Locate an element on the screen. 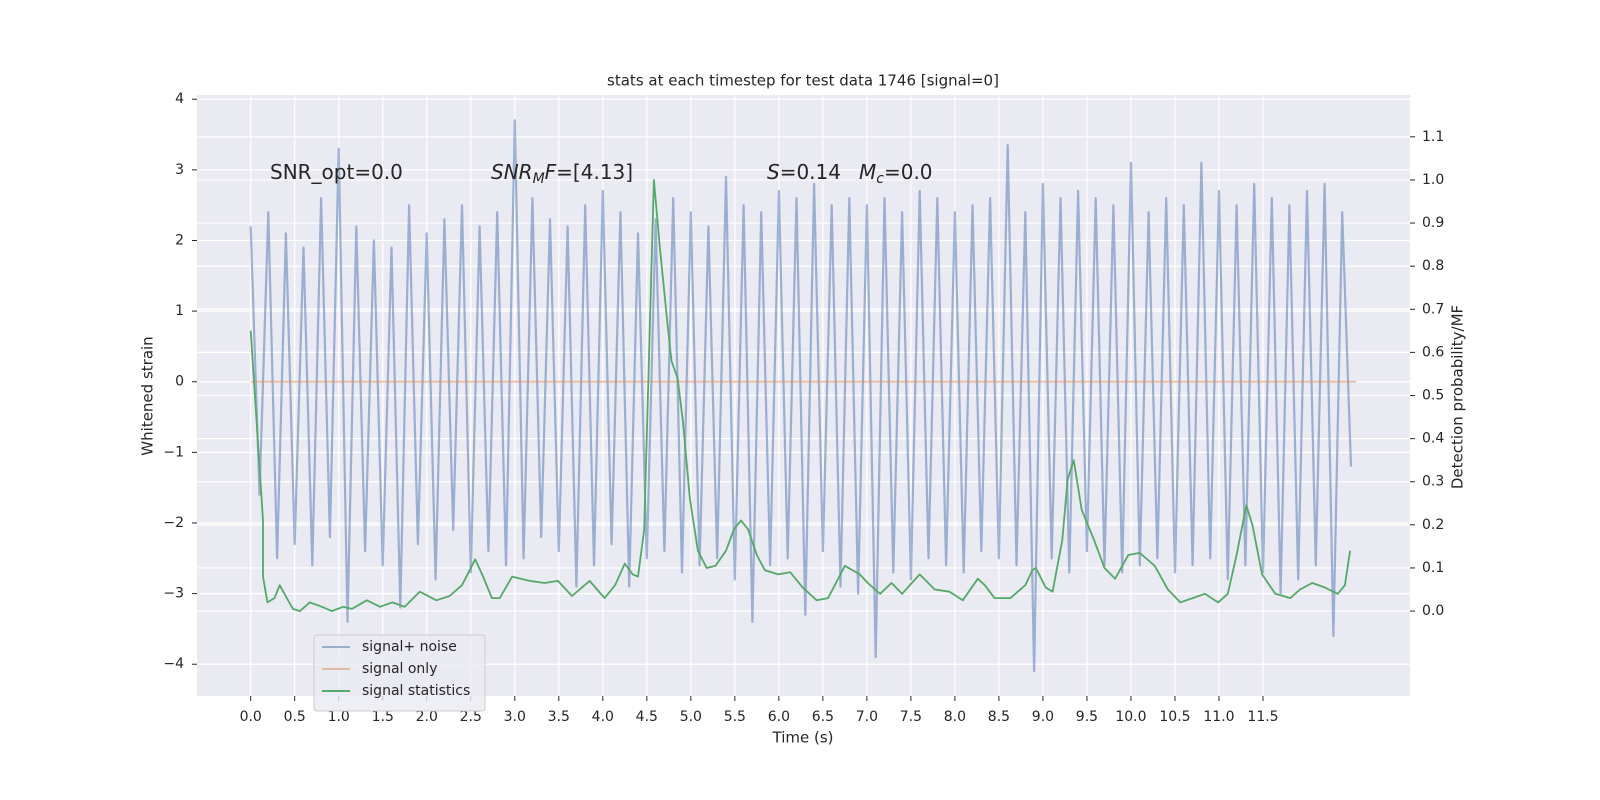 The height and width of the screenshot is (800, 1600). annotation-part: =0.14 is located at coordinates (810, 172).